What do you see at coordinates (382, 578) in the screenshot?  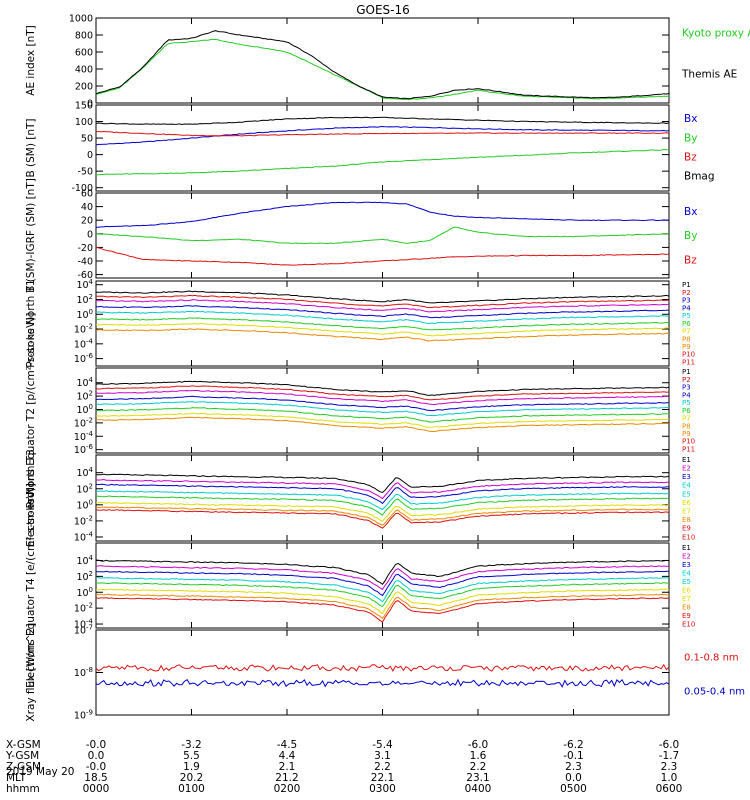 I see `series-line-ch2` at bounding box center [382, 578].